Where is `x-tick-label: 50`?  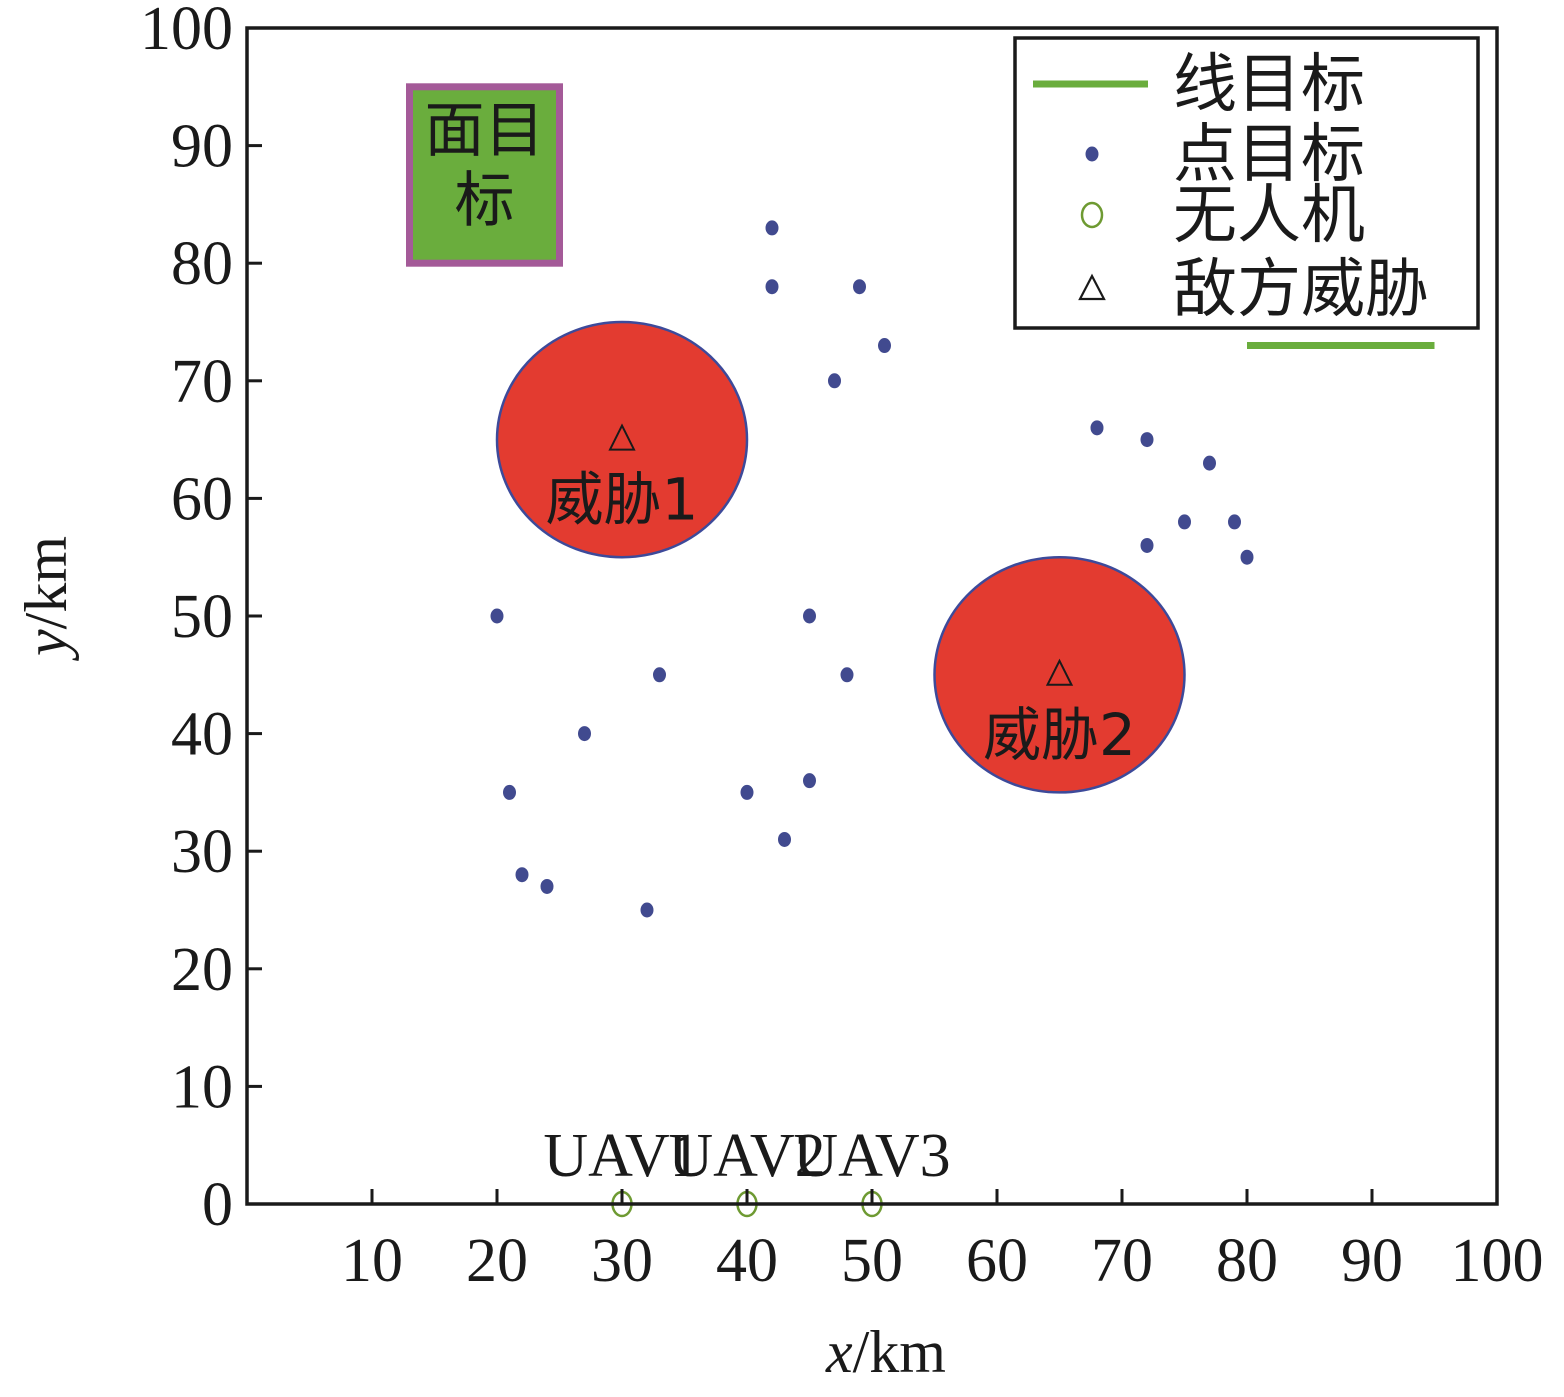 x-tick-label: 50 is located at coordinates (872, 1261).